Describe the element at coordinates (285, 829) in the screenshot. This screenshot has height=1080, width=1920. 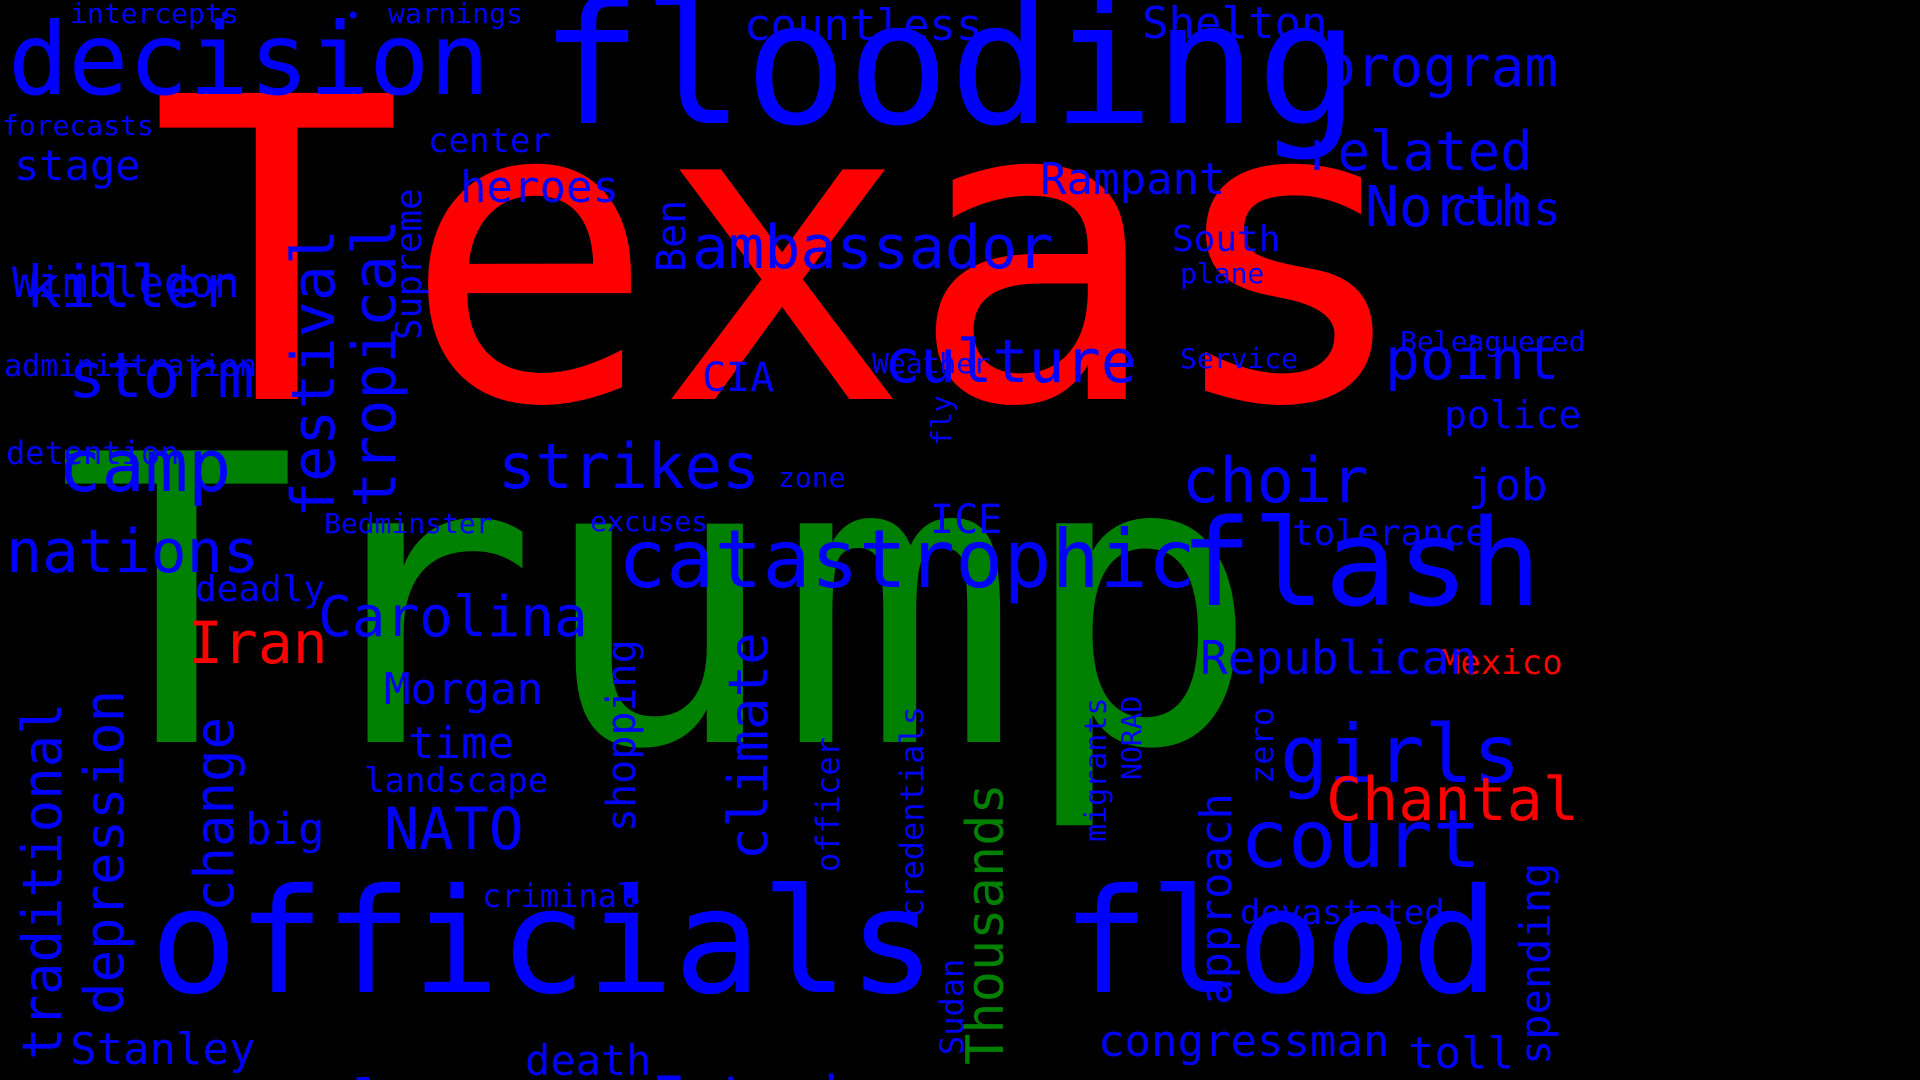
I see `word-big: big` at that location.